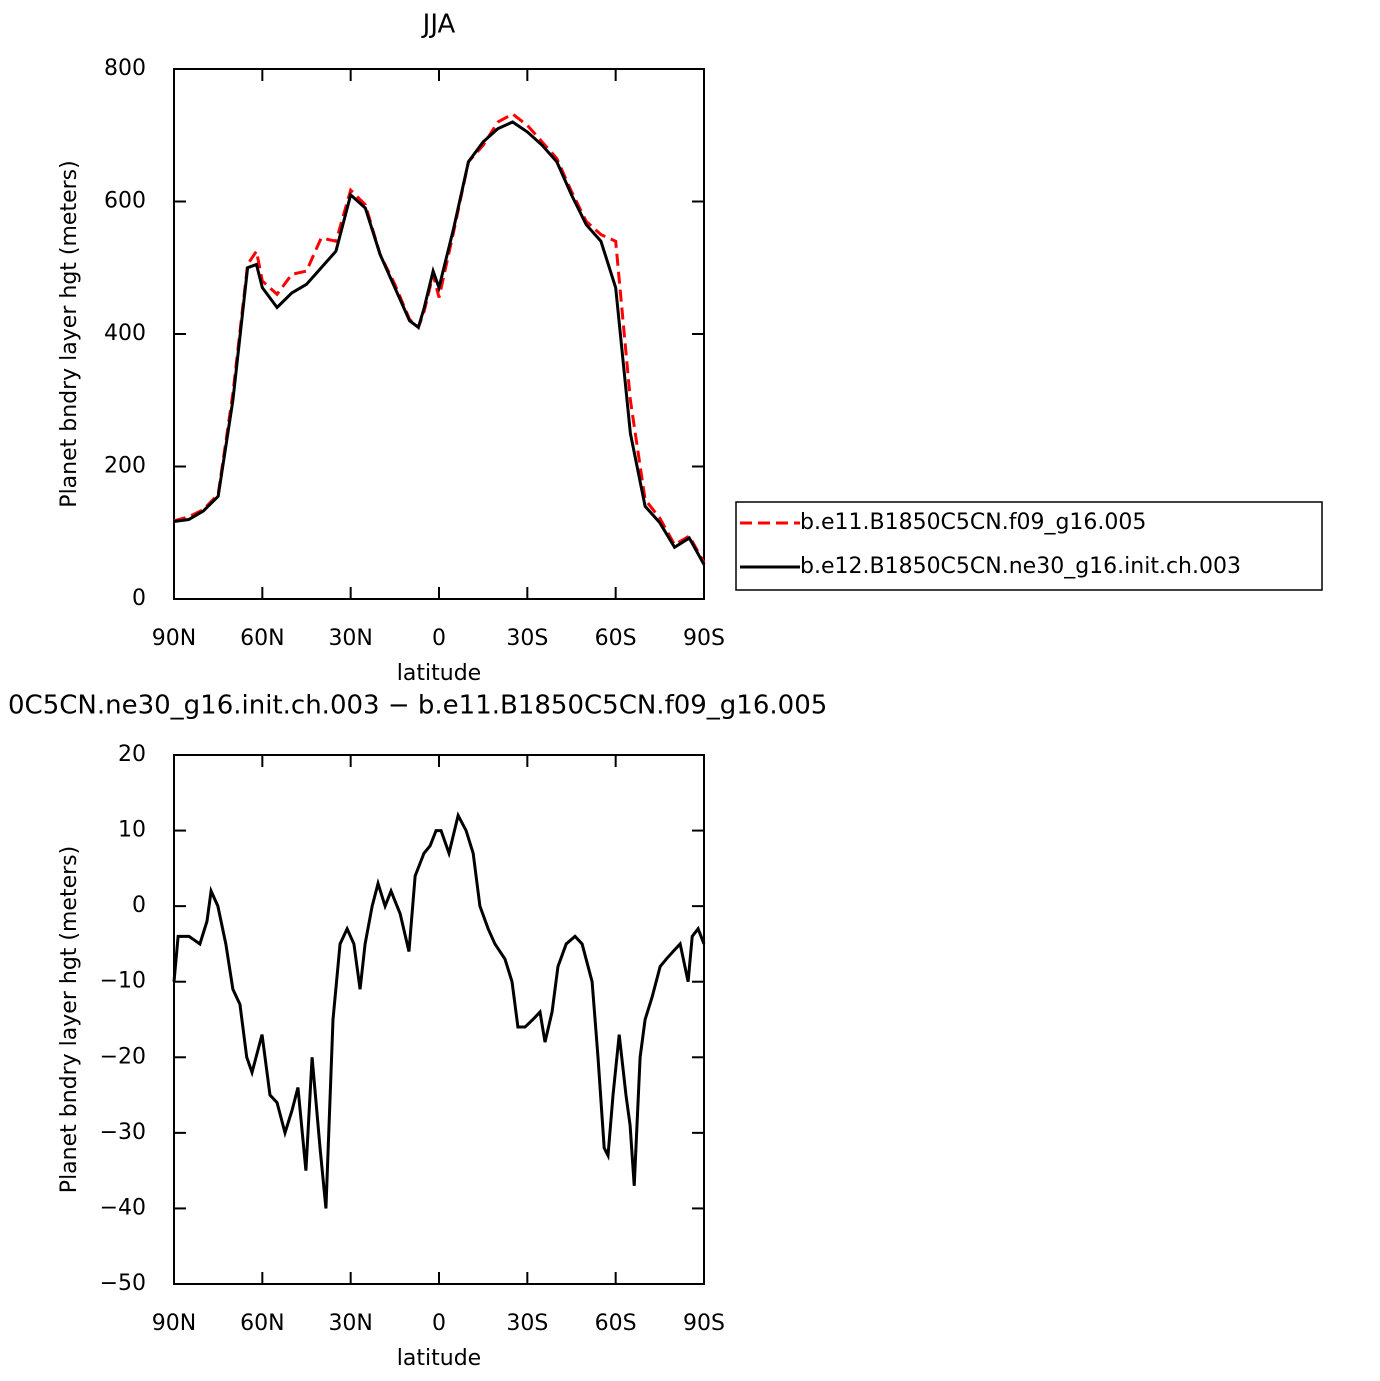  I want to click on y-tick-label: −50, so click(123, 1283).